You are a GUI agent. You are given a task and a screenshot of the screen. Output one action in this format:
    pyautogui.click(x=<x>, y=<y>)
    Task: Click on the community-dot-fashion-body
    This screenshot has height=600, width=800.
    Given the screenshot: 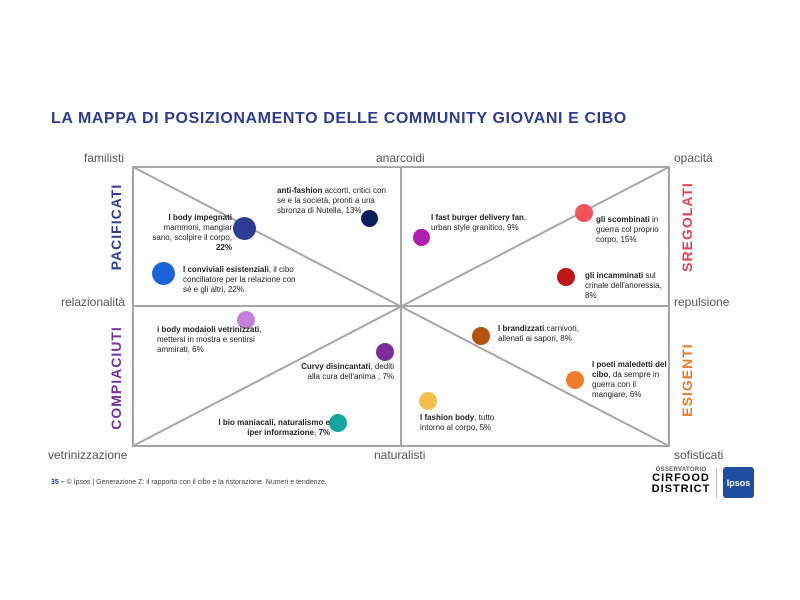 What is the action you would take?
    pyautogui.click(x=428, y=401)
    